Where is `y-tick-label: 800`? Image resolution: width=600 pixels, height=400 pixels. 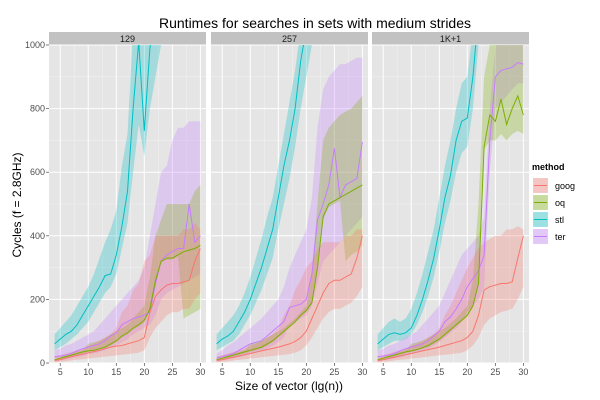 y-tick-label: 800 is located at coordinates (37, 109).